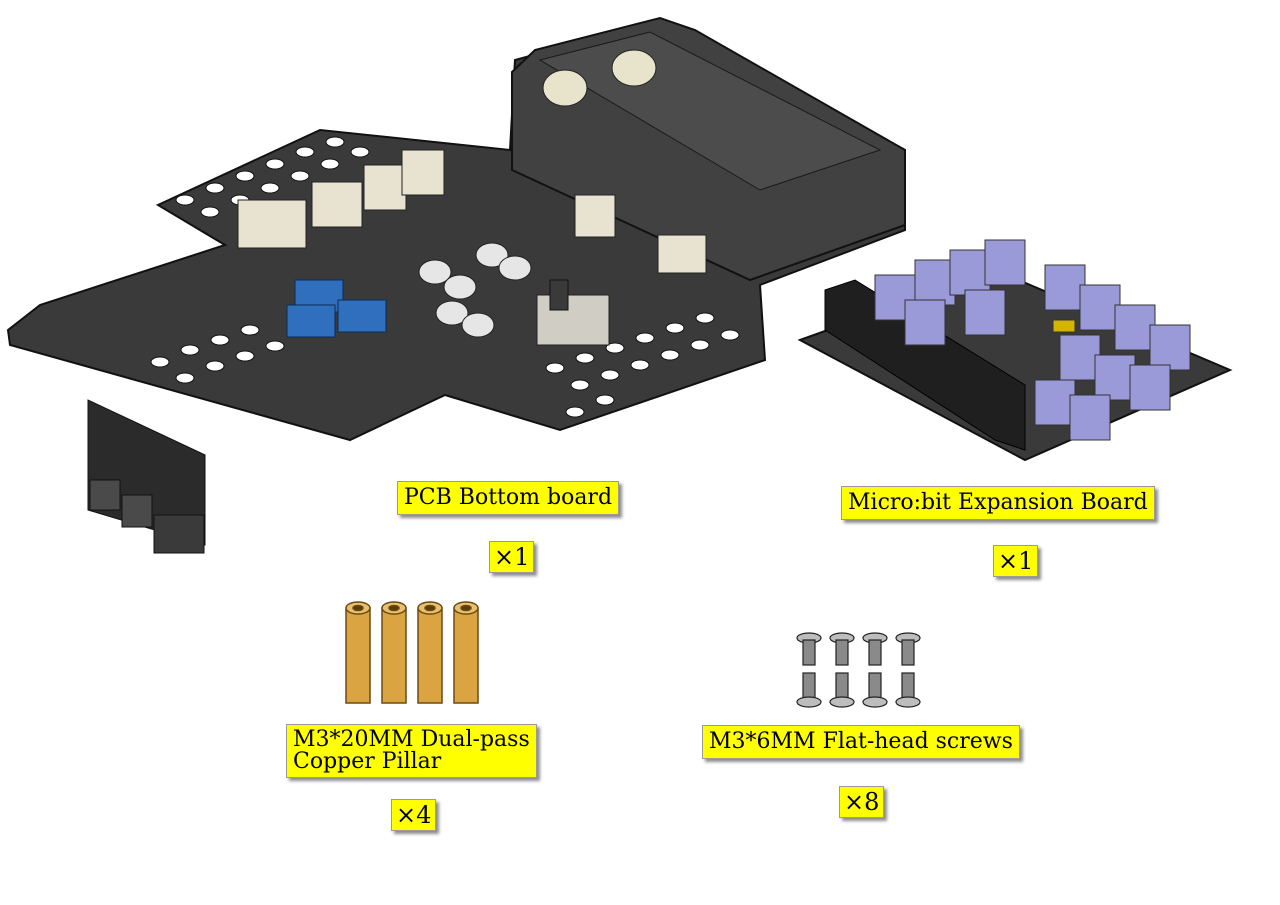 The width and height of the screenshot is (1280, 905). I want to click on quantity-microbit-expansion-board: ×1, so click(1016, 561).